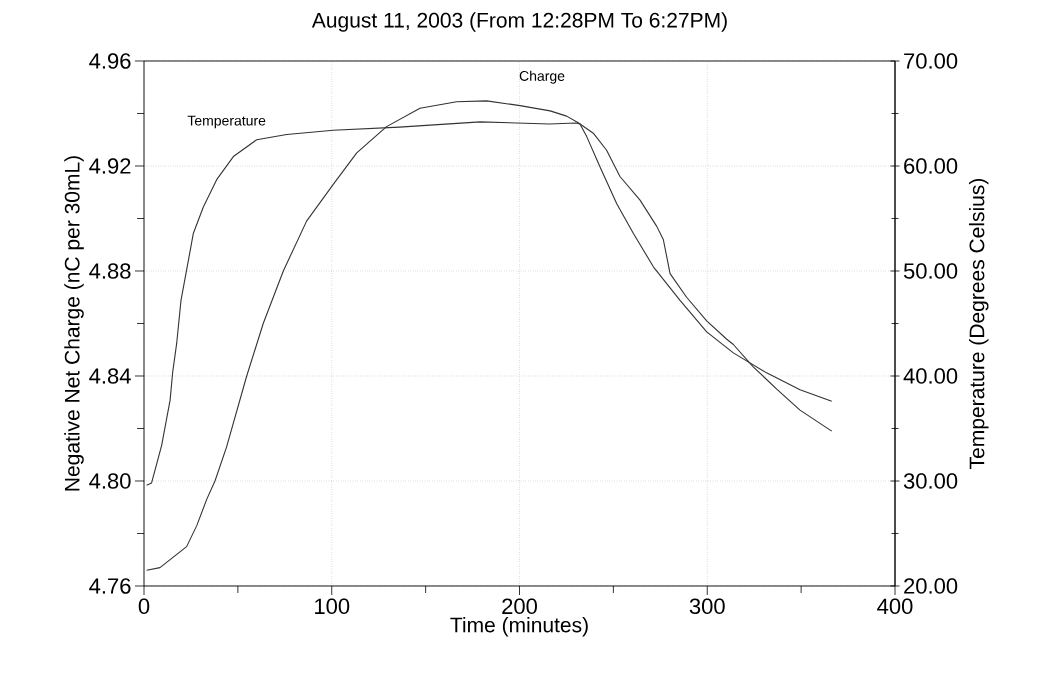 Image resolution: width=1044 pixels, height=686 pixels. Describe the element at coordinates (74, 323) in the screenshot. I see `y-axis-title: Negative Net Charge (nC per 30mL)` at that location.